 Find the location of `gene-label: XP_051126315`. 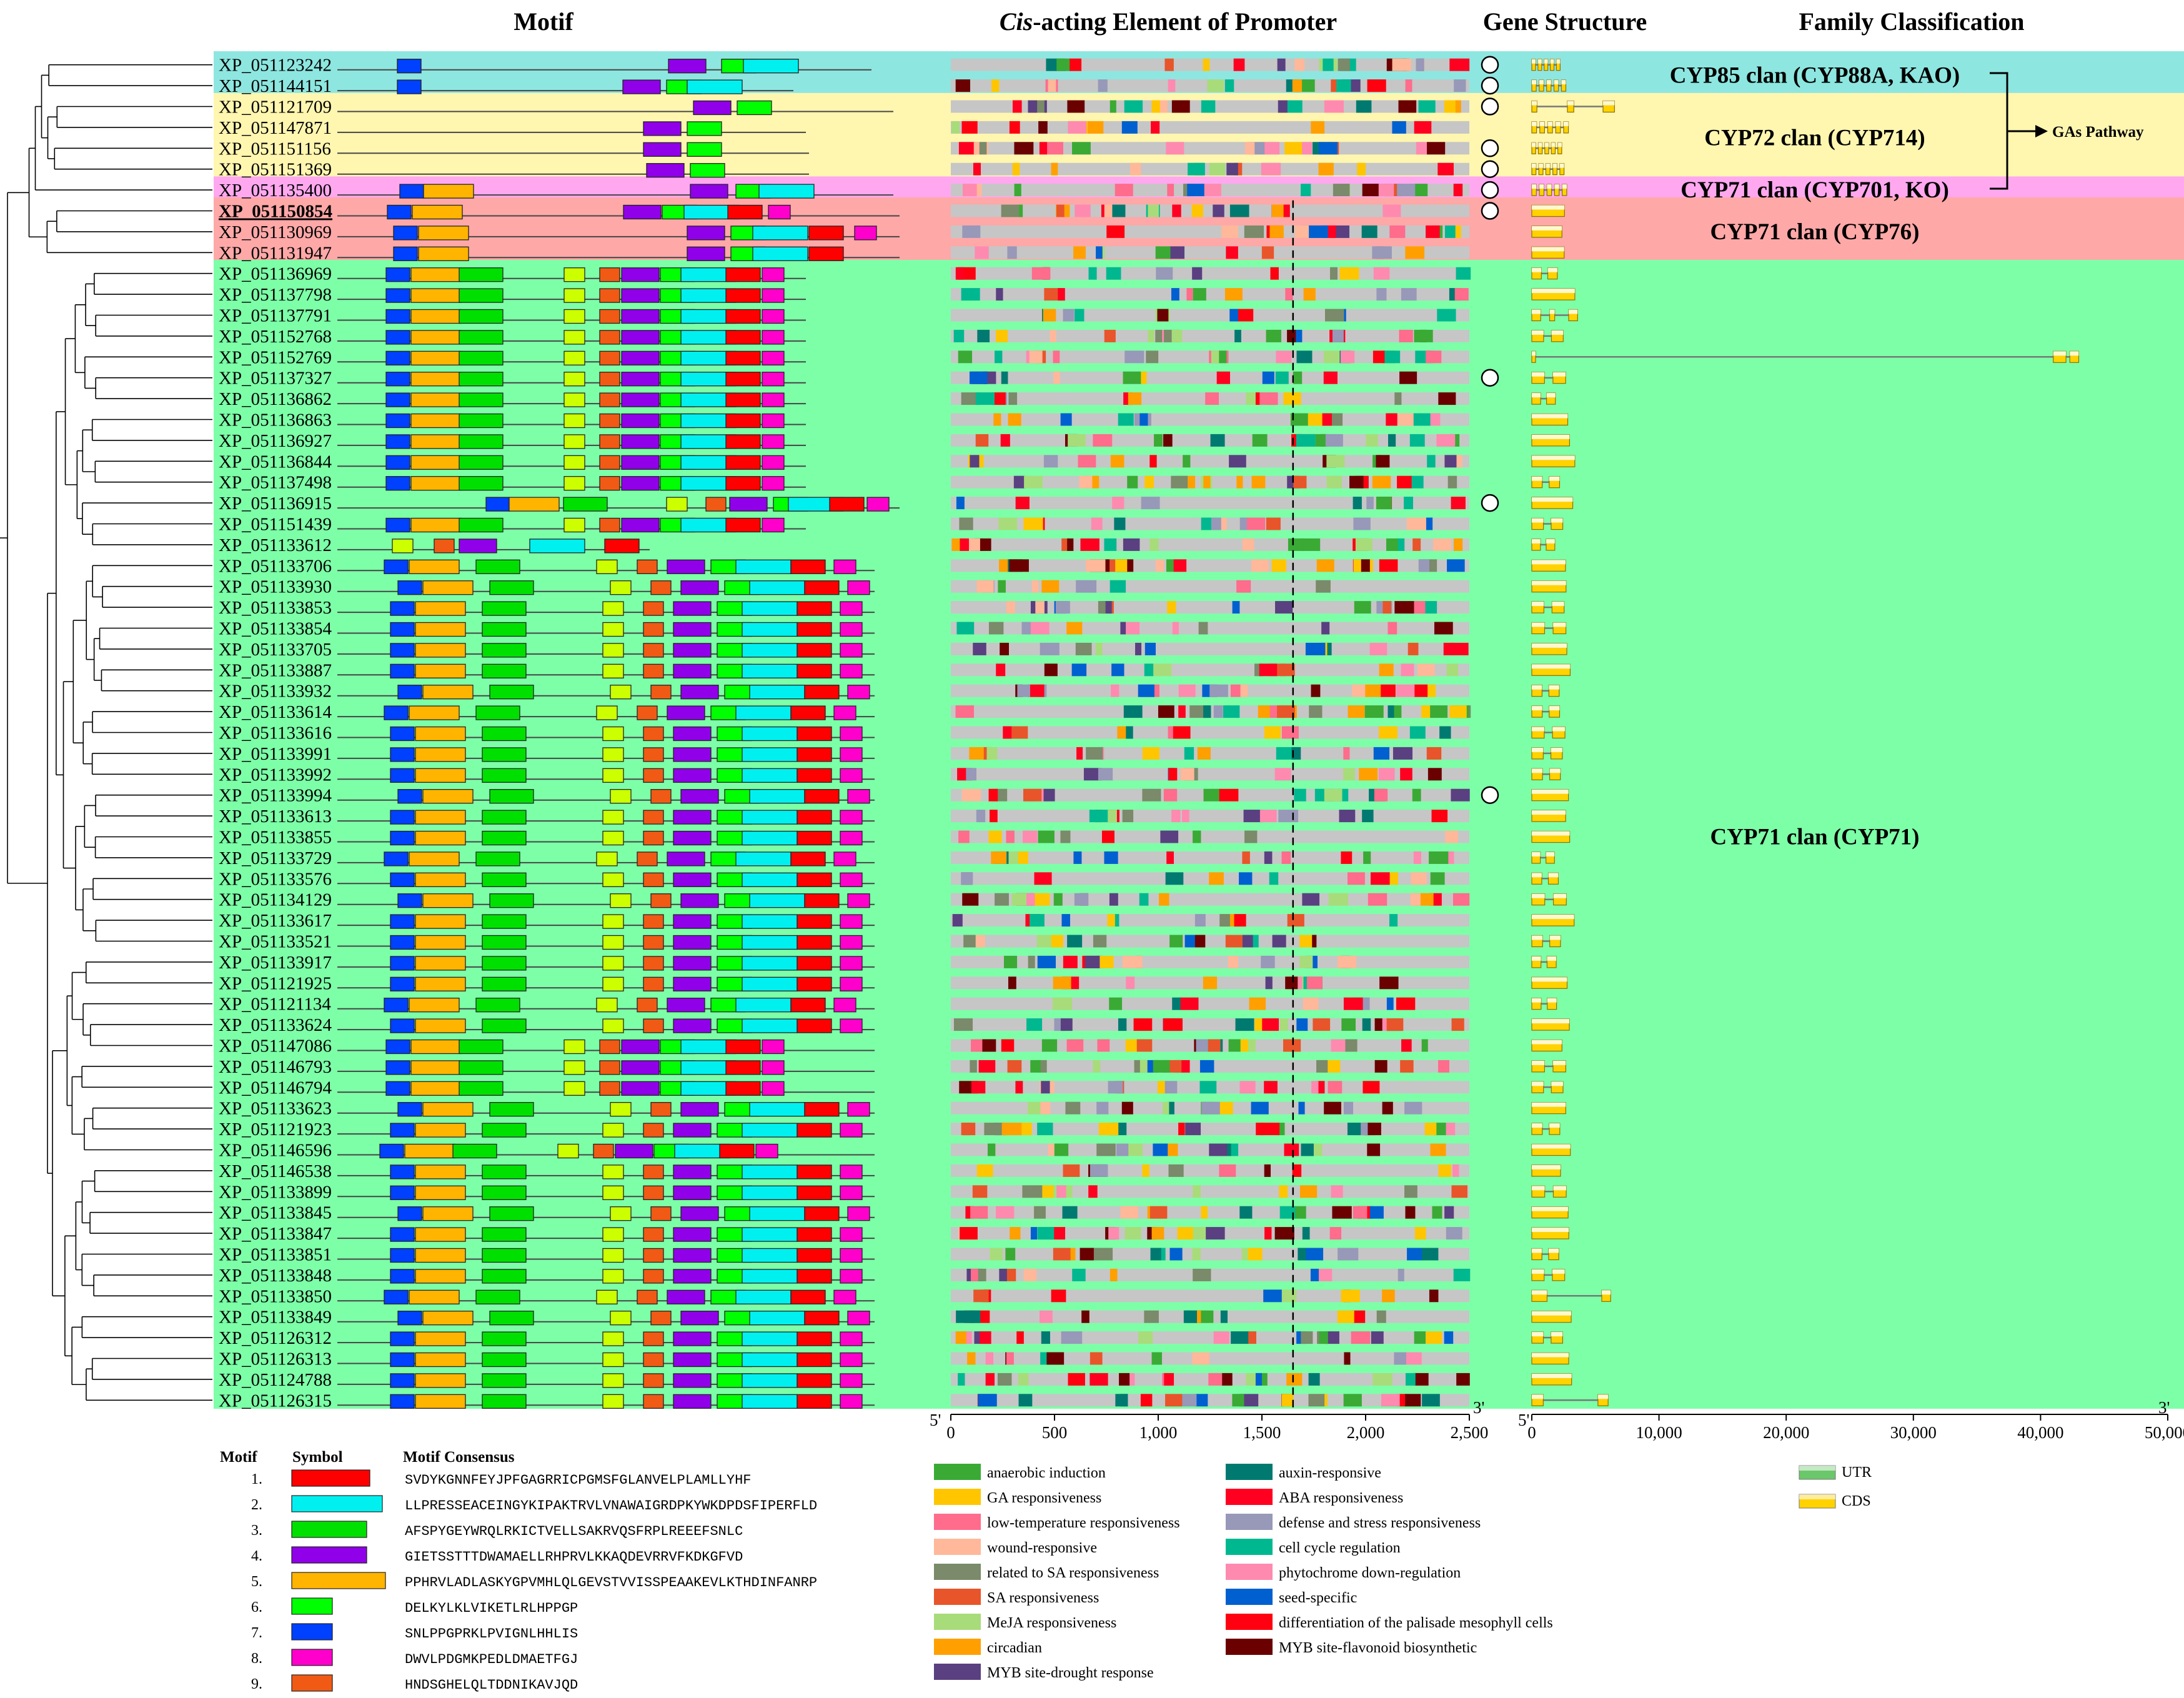

gene-label: XP_051126315 is located at coordinates (275, 1401).